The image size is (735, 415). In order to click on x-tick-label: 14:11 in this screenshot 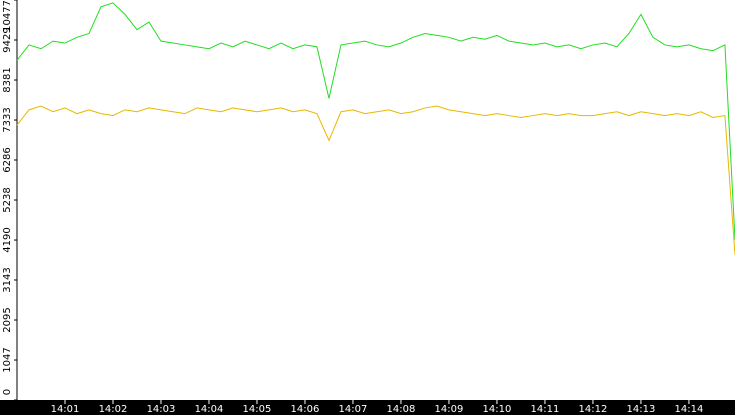, I will do `click(545, 409)`.